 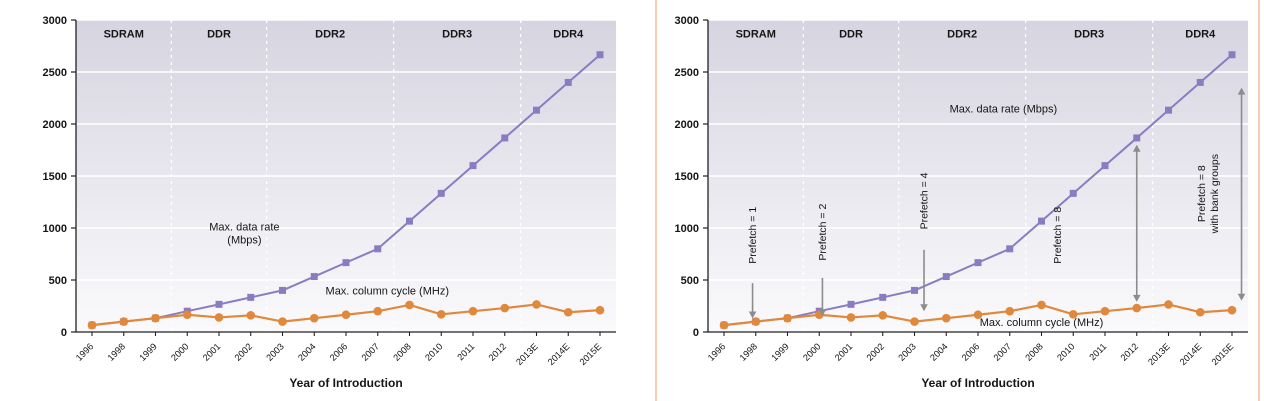 I want to click on prefetch-label: Prefetch = 2, so click(x=823, y=232).